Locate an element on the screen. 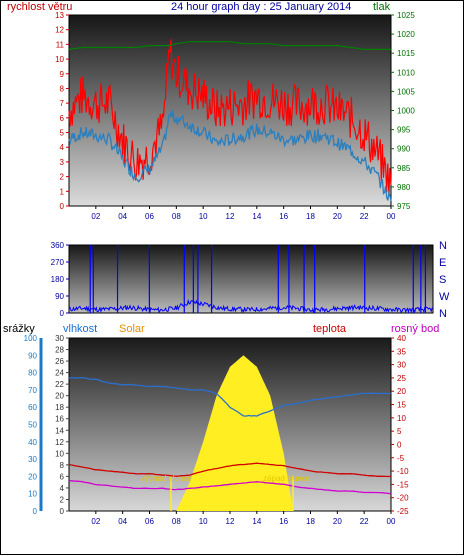  wind-speed-label: rychlost větru is located at coordinates (40, 7).